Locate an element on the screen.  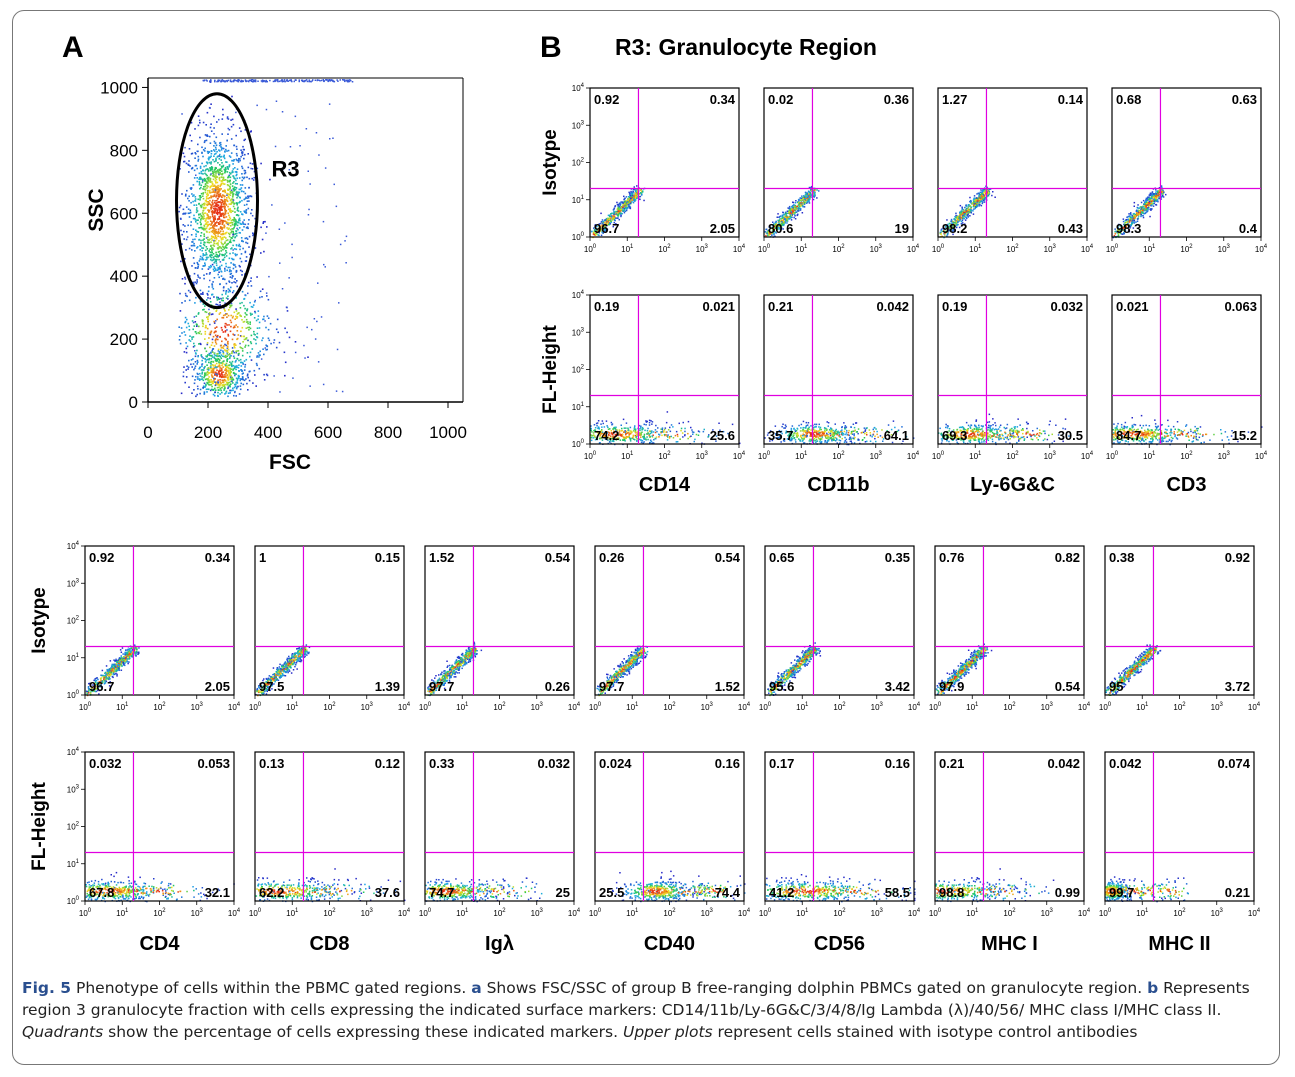
x-tick-label: 400 is located at coordinates (268, 432).